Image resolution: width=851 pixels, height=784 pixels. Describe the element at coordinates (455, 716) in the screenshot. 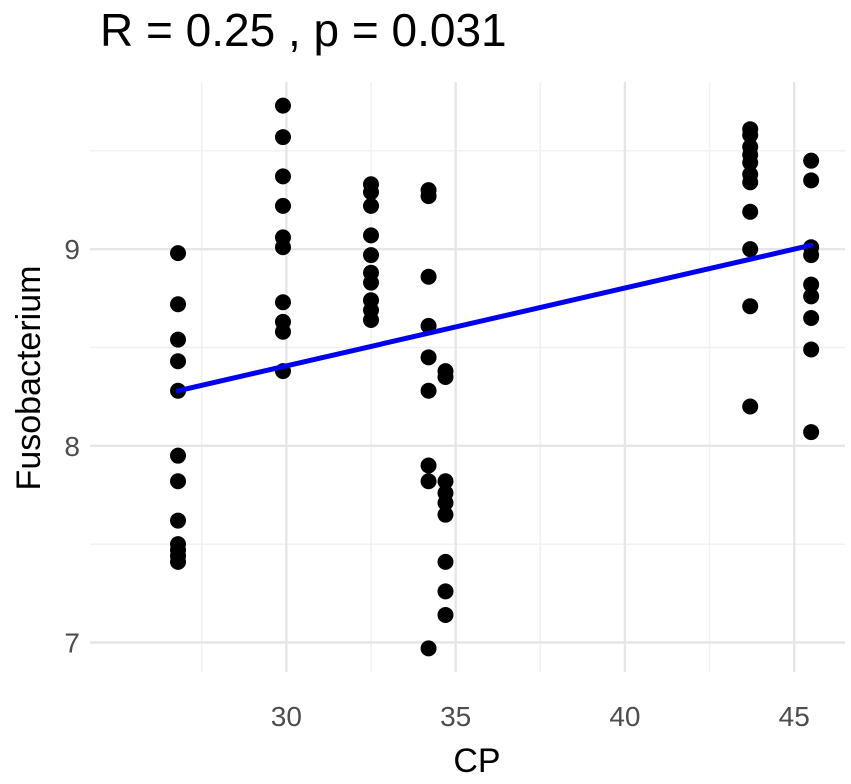

I see `x-tick-label: 35` at that location.